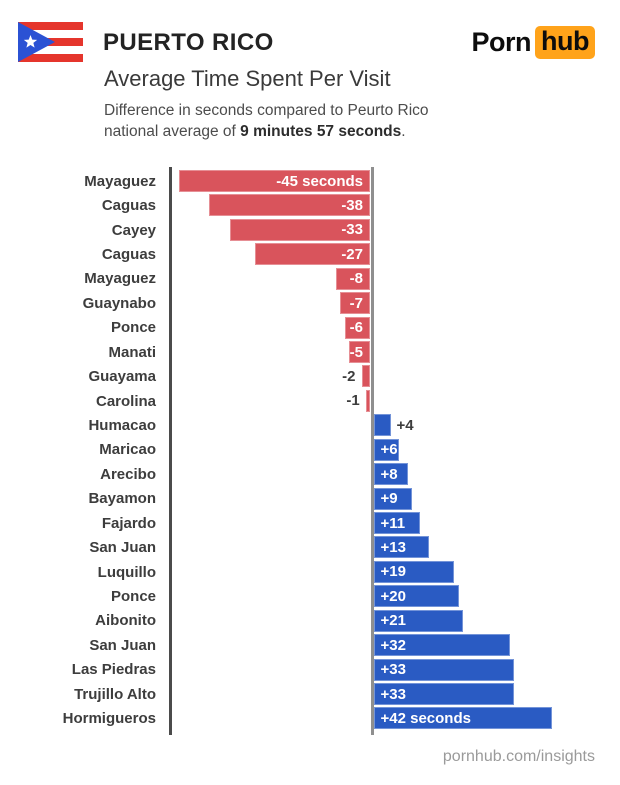  Describe the element at coordinates (310, 596) in the screenshot. I see `chart-row: Ponce +20` at that location.